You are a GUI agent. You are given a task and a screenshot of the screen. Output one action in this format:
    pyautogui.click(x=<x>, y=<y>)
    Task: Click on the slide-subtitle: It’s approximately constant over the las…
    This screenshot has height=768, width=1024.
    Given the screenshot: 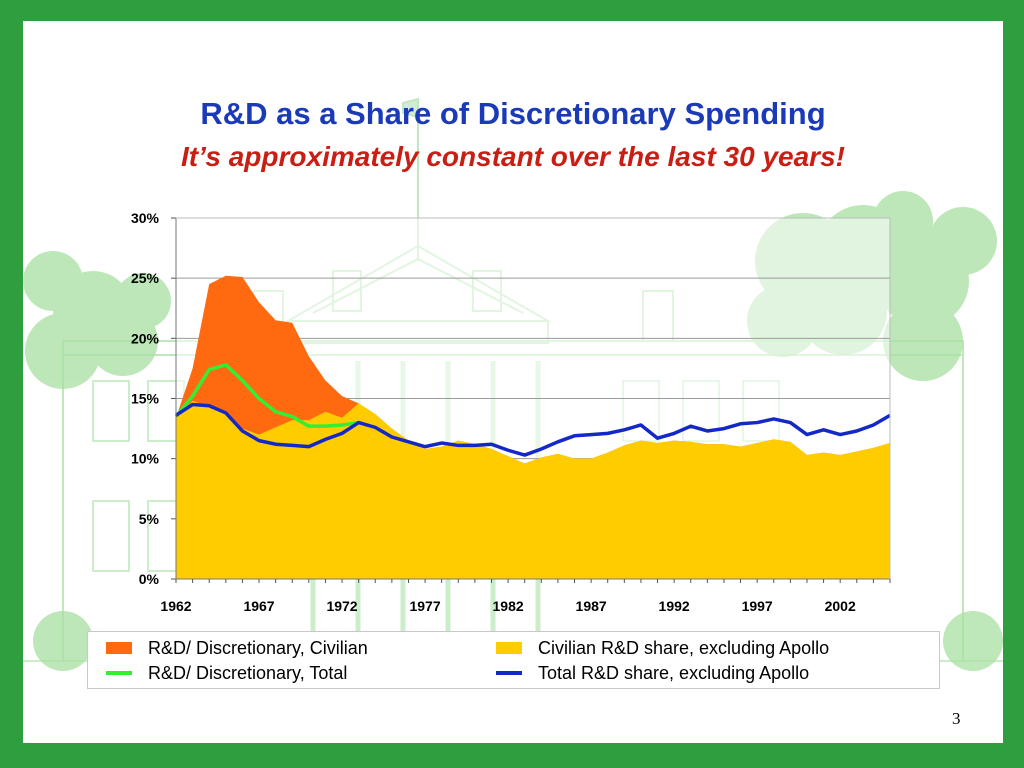 What is the action you would take?
    pyautogui.click(x=513, y=156)
    